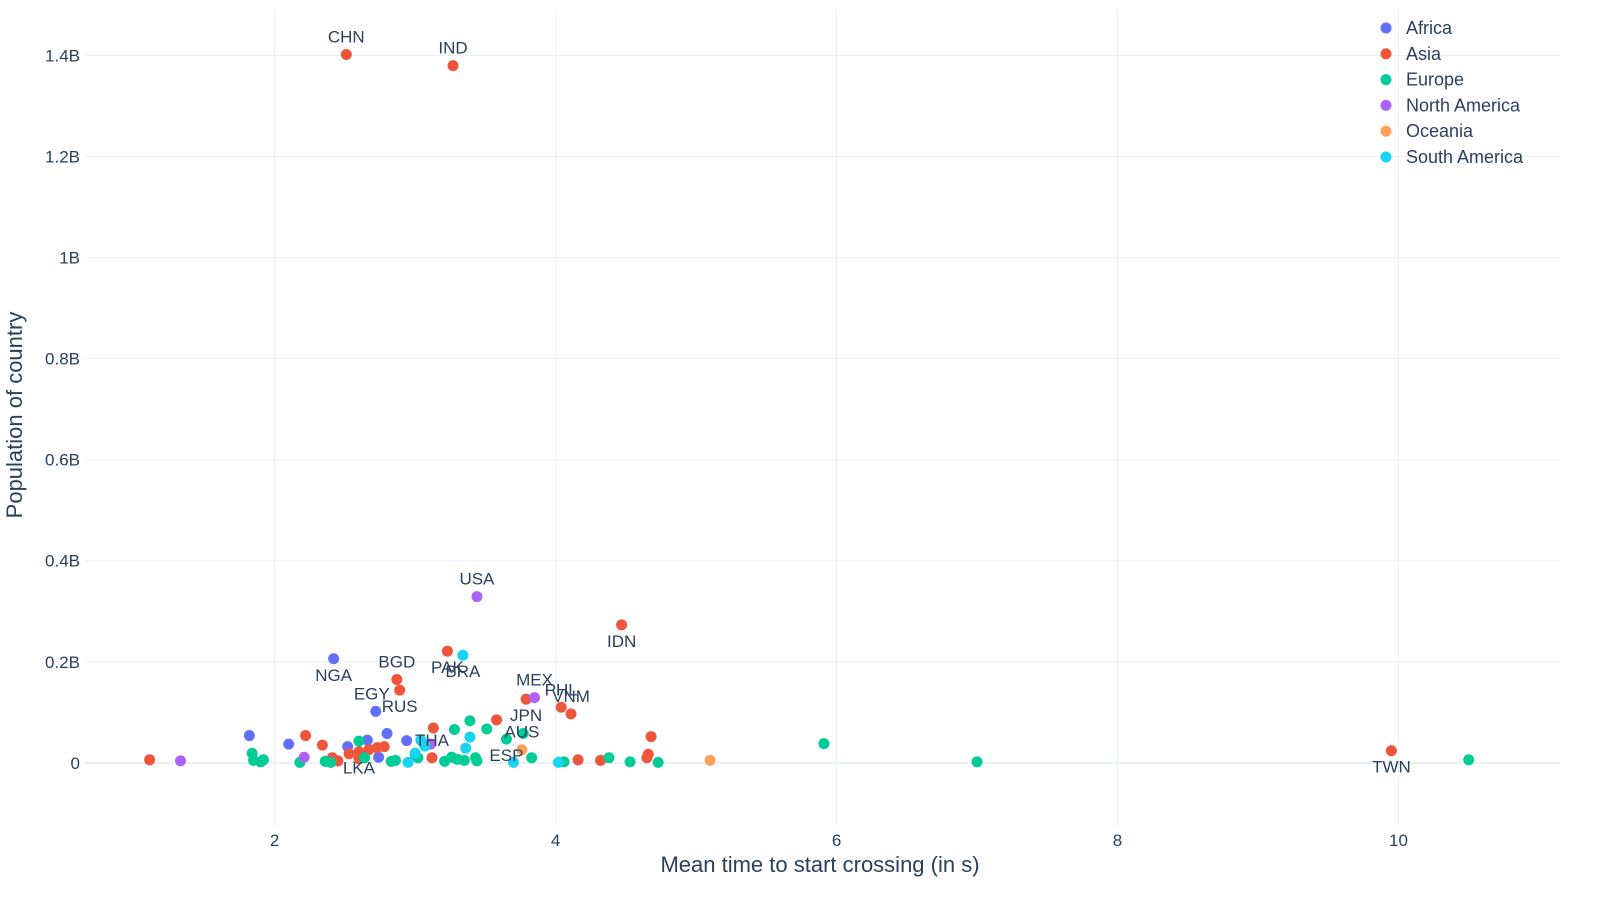 Image resolution: width=1600 pixels, height=900 pixels. Describe the element at coordinates (1435, 80) in the screenshot. I see `legend-label: Europe` at that location.